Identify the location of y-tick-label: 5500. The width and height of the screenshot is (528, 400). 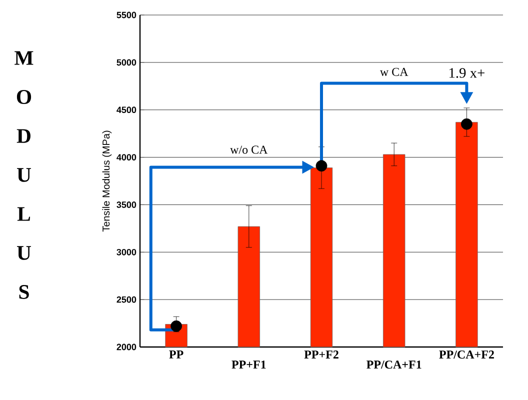
(126, 15).